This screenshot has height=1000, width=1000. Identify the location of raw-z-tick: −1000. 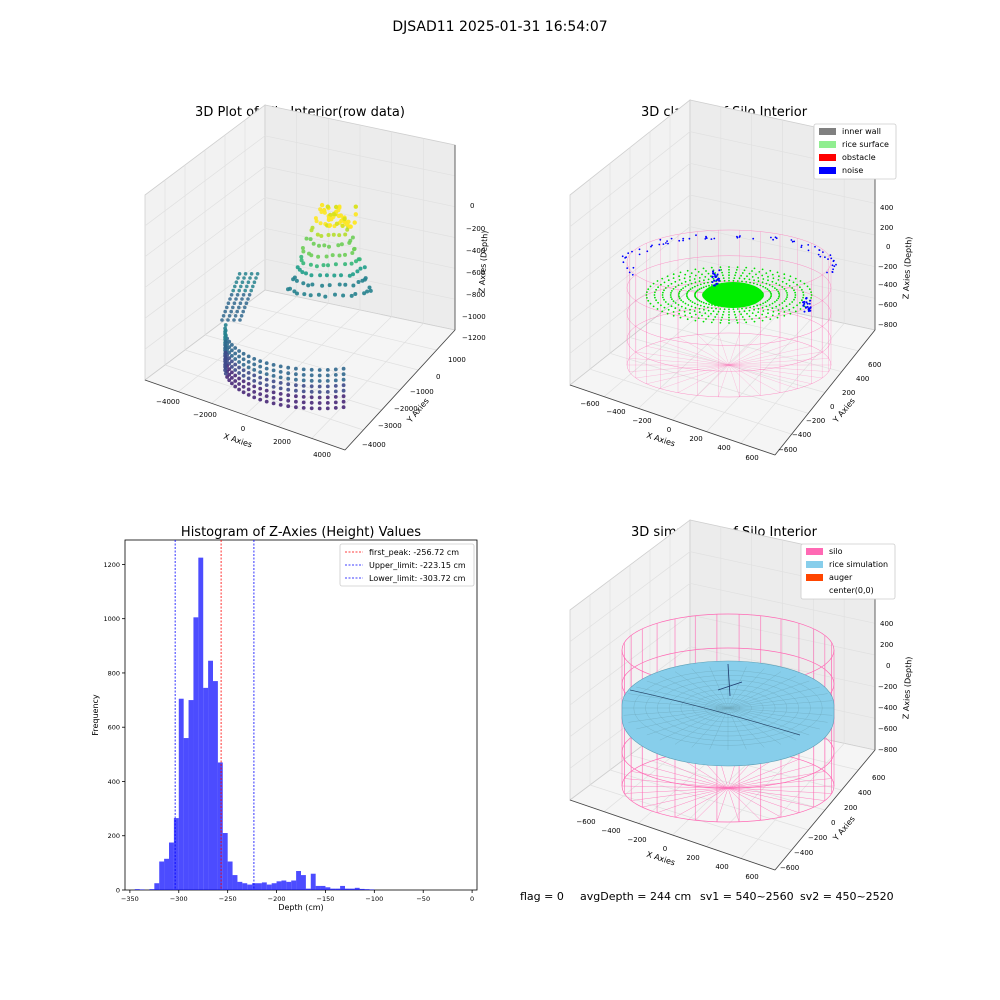
(474, 317).